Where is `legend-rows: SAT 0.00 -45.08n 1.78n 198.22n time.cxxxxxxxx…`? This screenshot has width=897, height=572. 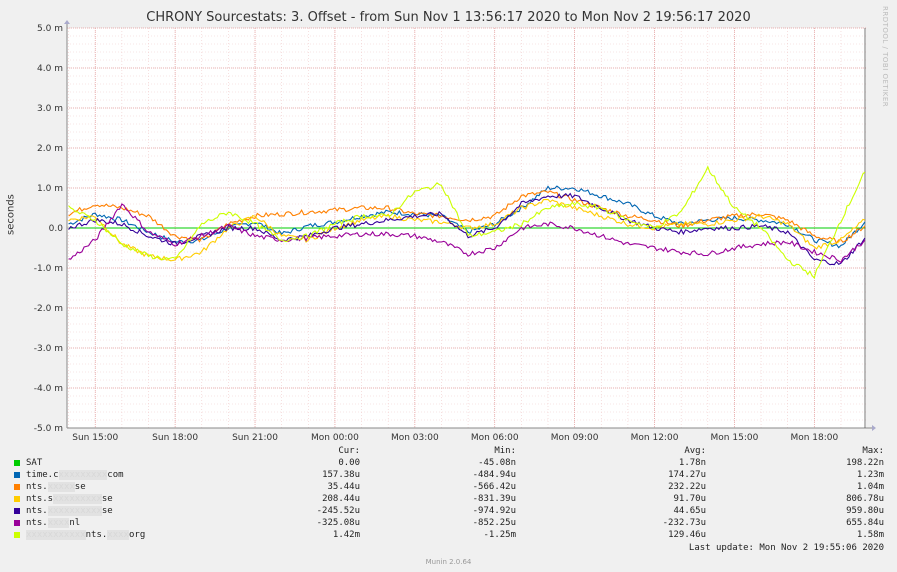
legend-rows: SAT 0.00 -45.08n 1.78n 198.22n time.cxxxxxxxx… is located at coordinates (450, 500).